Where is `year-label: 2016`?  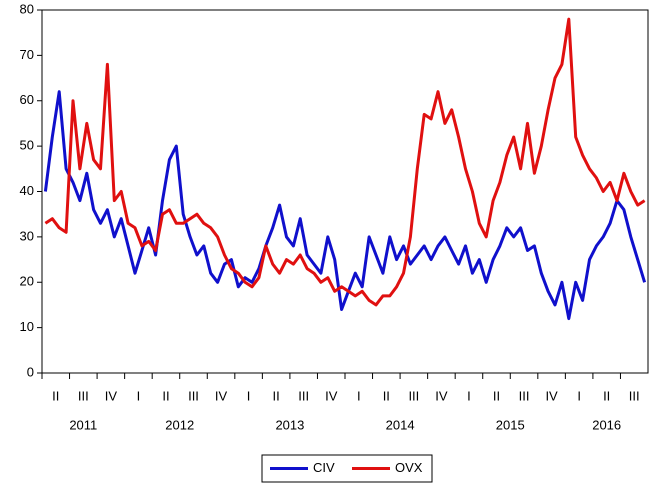 year-label: 2016 is located at coordinates (606, 424).